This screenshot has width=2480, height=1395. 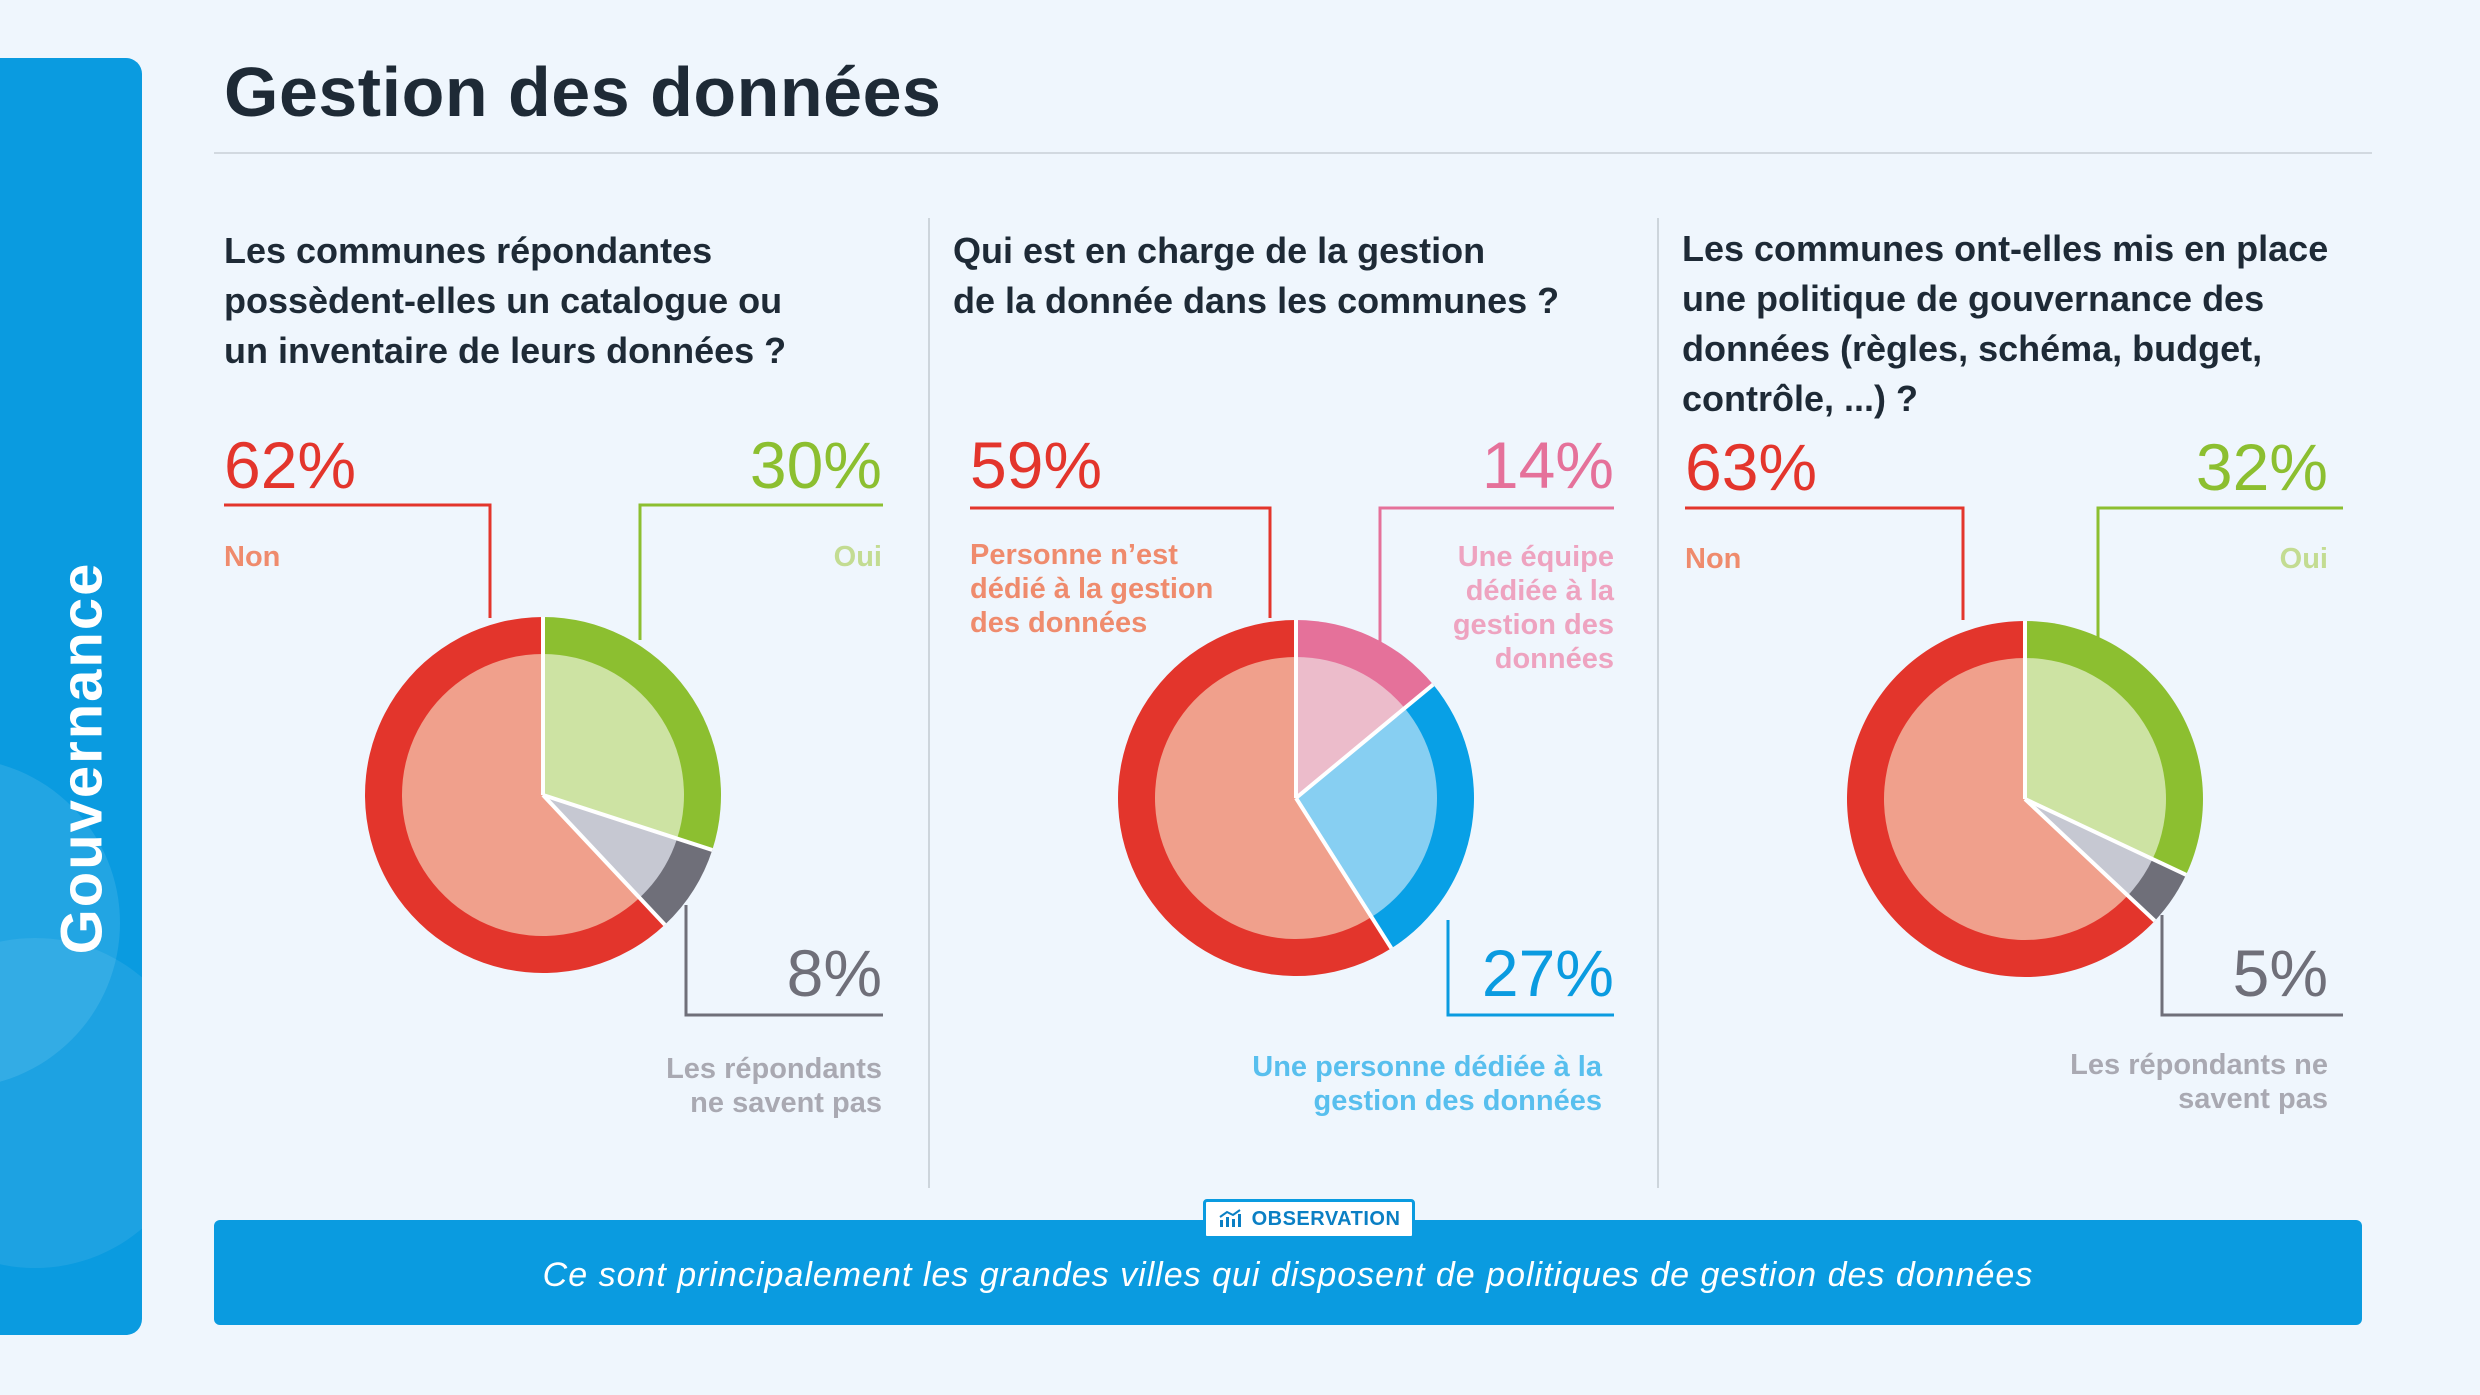 I want to click on observation-badge: OBSERVATION, so click(x=1309, y=1219).